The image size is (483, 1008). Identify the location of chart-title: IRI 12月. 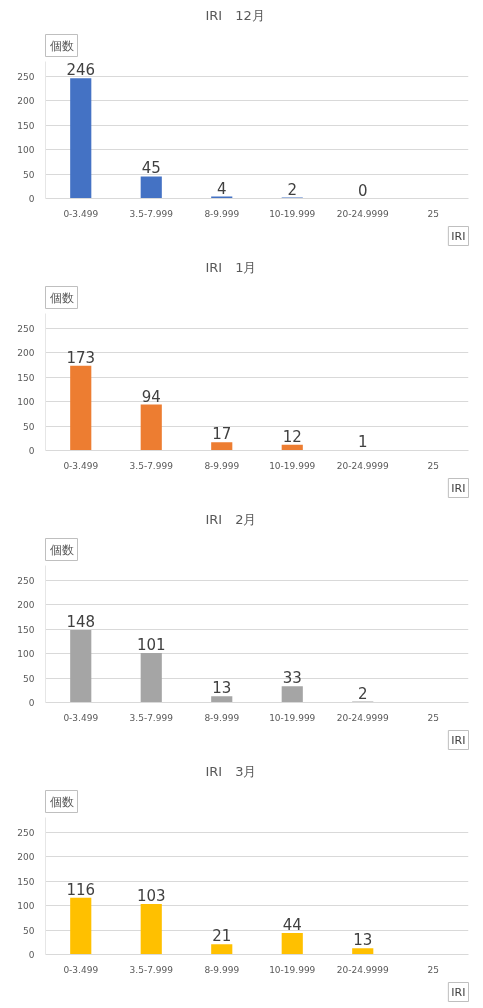
(235, 15).